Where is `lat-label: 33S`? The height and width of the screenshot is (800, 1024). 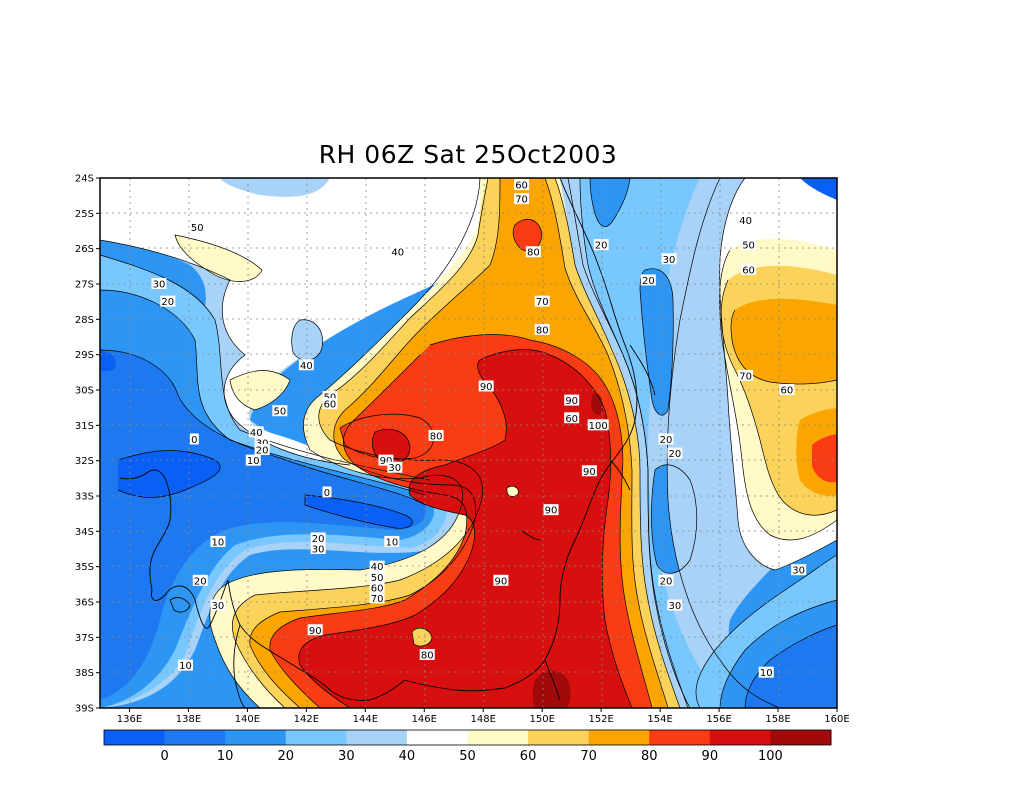
lat-label: 33S is located at coordinates (84, 497).